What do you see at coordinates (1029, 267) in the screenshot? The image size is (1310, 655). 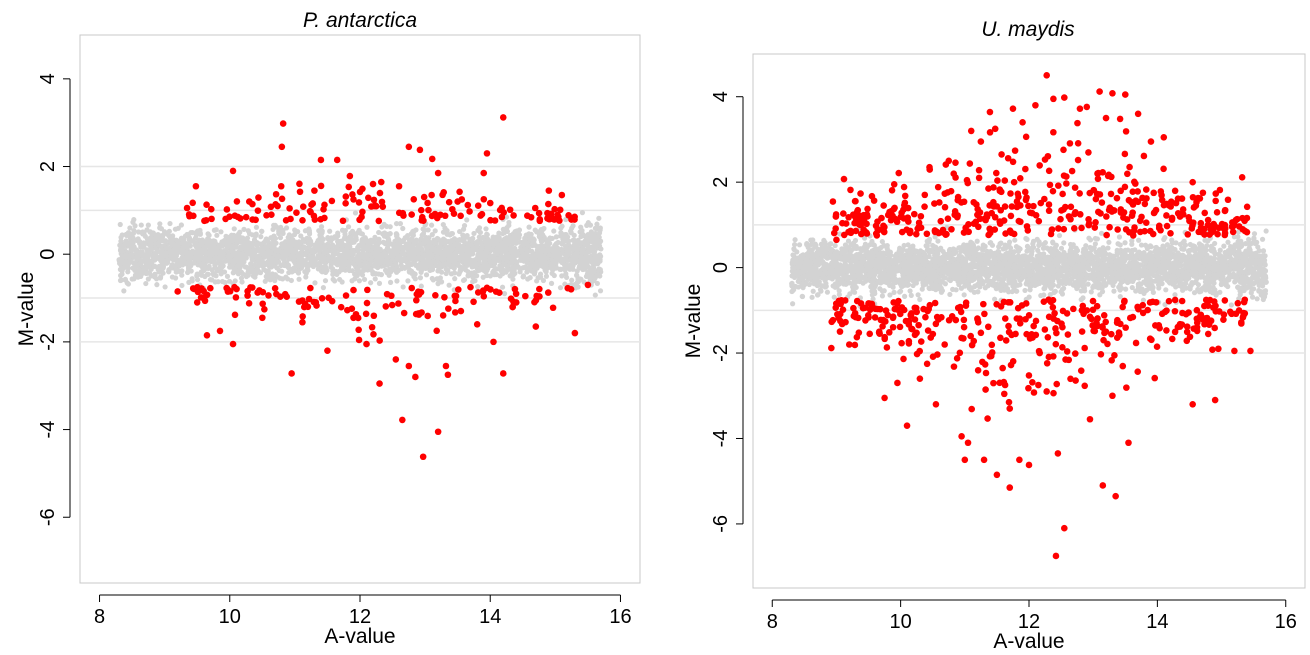 I see `non-significant-points` at bounding box center [1029, 267].